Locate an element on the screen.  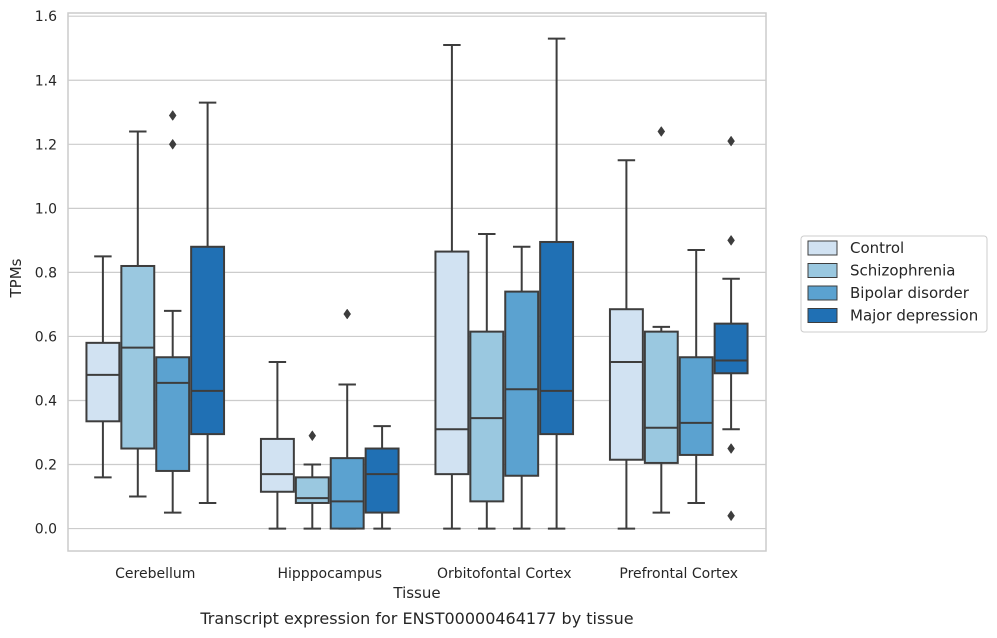
legend-item: Control is located at coordinates (855, 248).